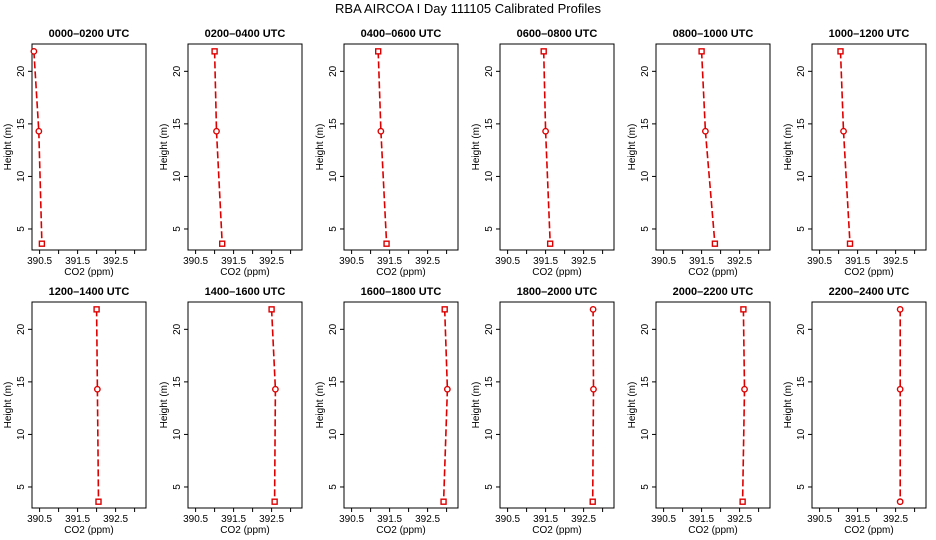  I want to click on panel-title: 1000–1200 UTC, so click(869, 34).